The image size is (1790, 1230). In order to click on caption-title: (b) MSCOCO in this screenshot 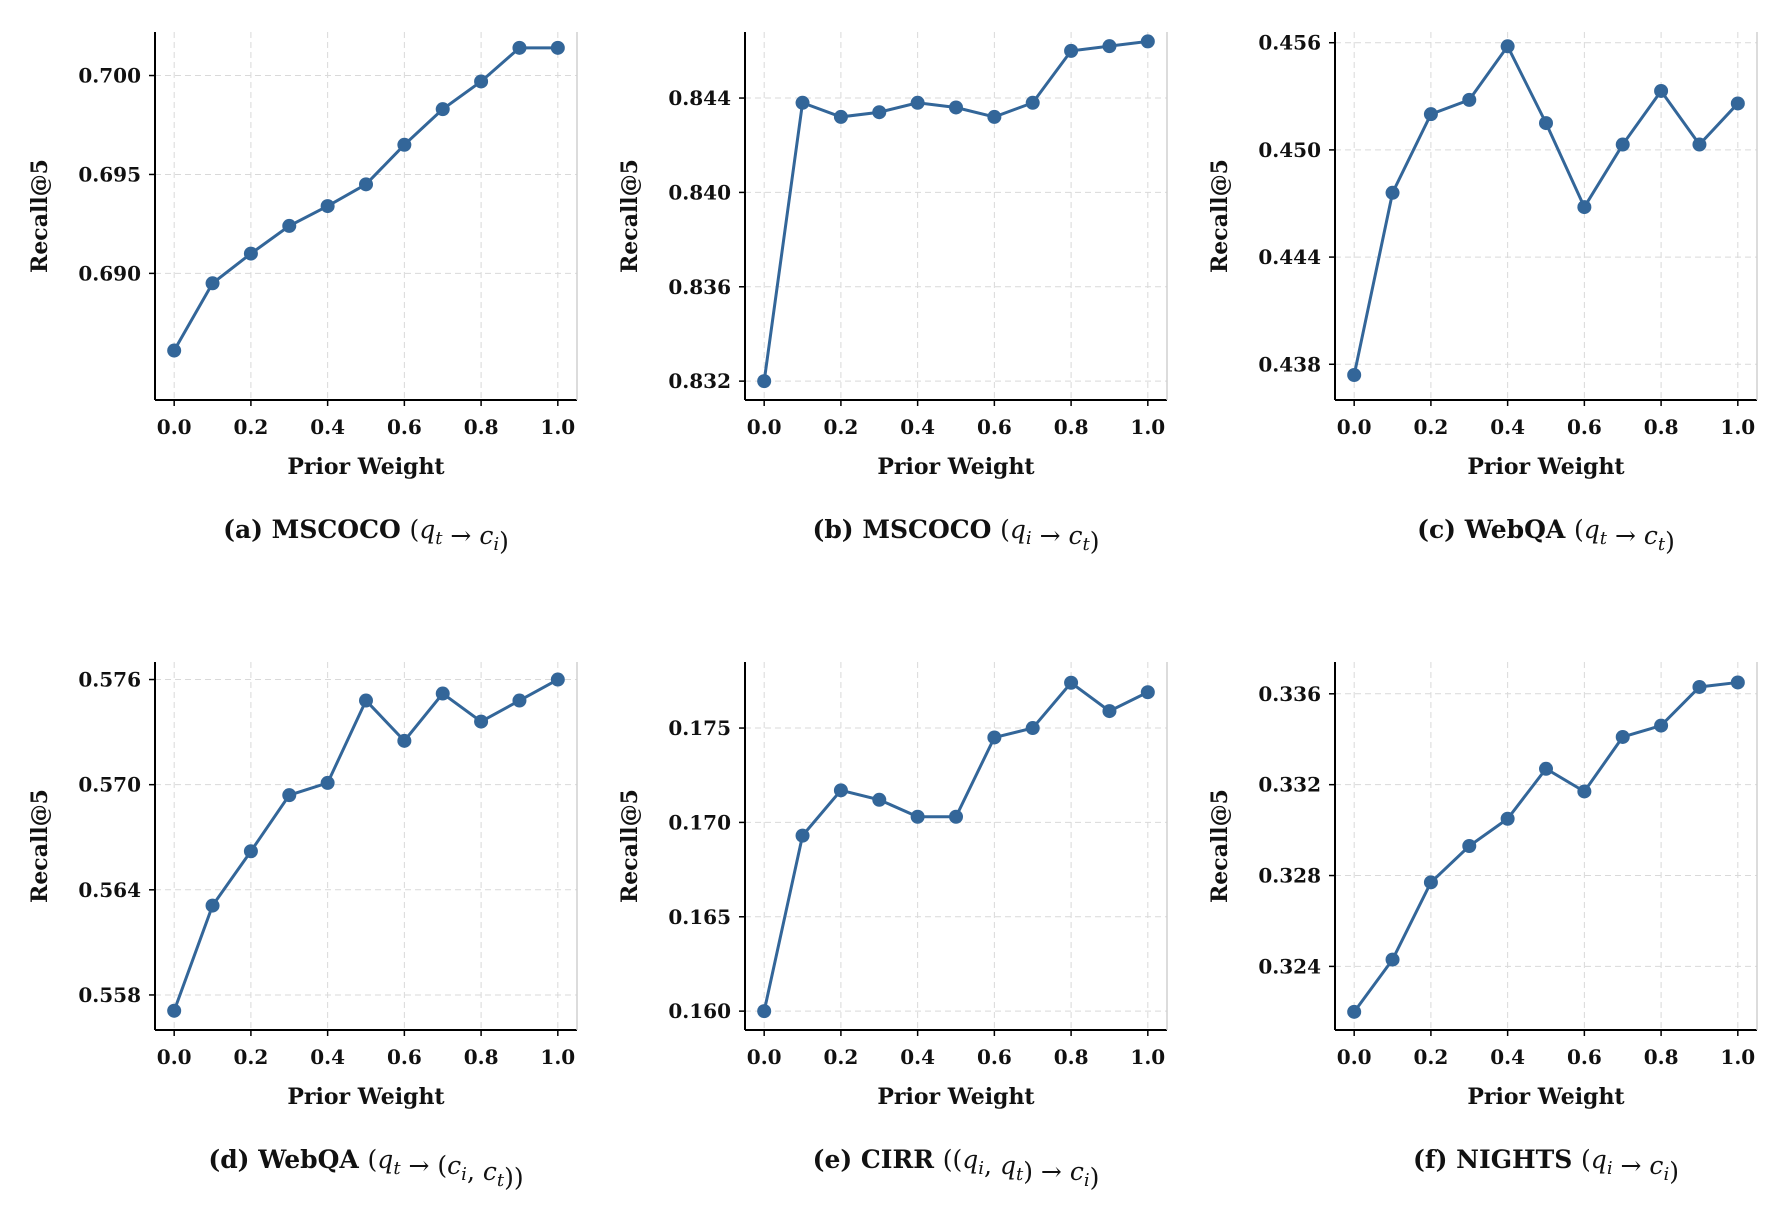, I will do `click(906, 529)`.